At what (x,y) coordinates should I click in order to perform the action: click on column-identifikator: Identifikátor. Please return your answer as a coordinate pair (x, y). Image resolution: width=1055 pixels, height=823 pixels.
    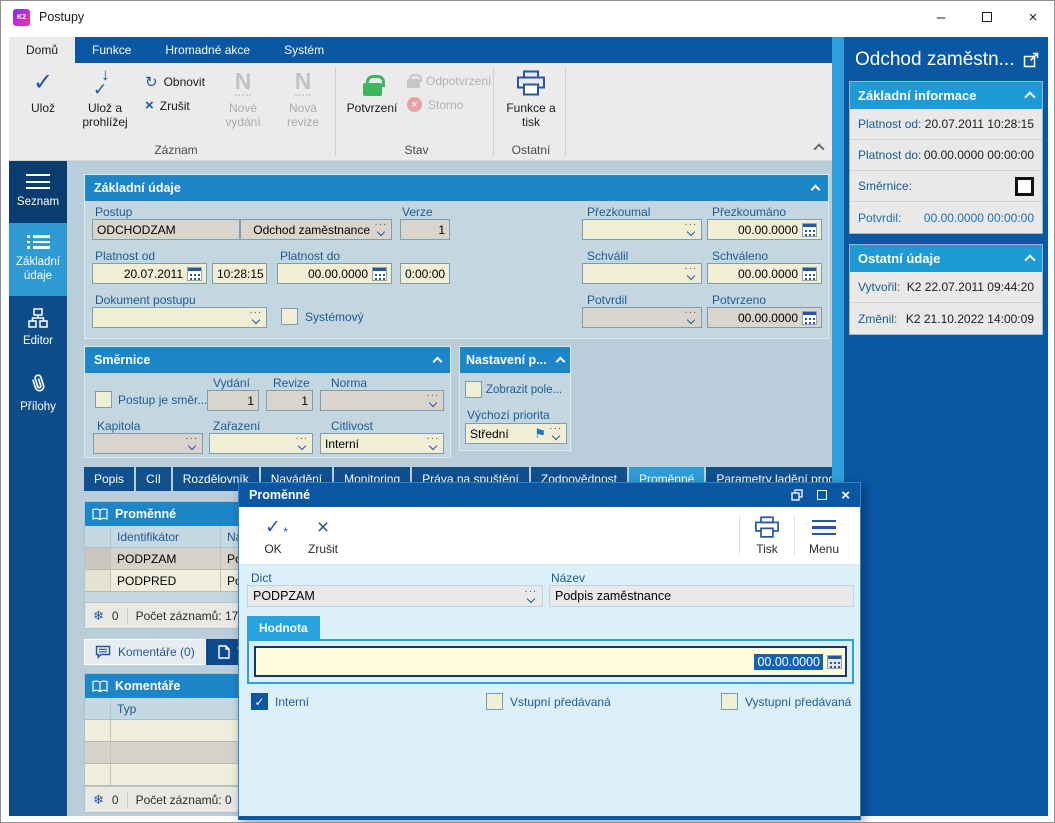
    Looking at the image, I should click on (166, 536).